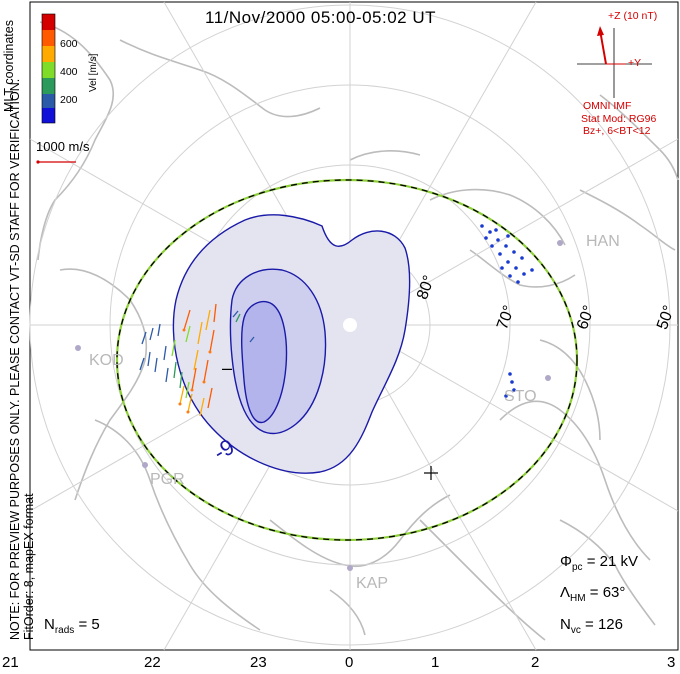 This screenshot has height=674, width=680. What do you see at coordinates (69, 44) in the screenshot?
I see `colorbar-tick-600: 600` at bounding box center [69, 44].